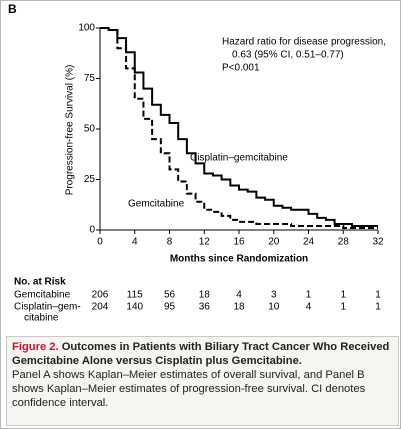 The width and height of the screenshot is (401, 429). Describe the element at coordinates (170, 242) in the screenshot. I see `x-tick-label: 8` at that location.